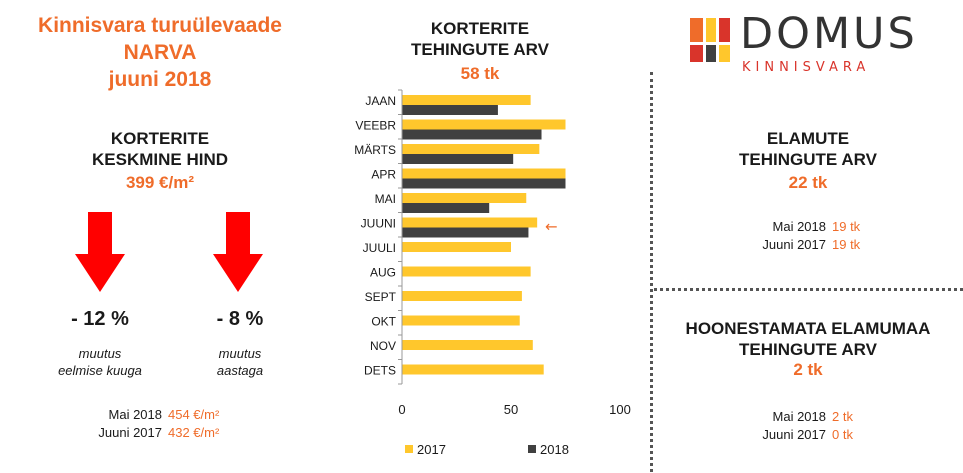  What do you see at coordinates (829, 34) in the screenshot?
I see `logo-main-text: DOMUS` at bounding box center [829, 34].